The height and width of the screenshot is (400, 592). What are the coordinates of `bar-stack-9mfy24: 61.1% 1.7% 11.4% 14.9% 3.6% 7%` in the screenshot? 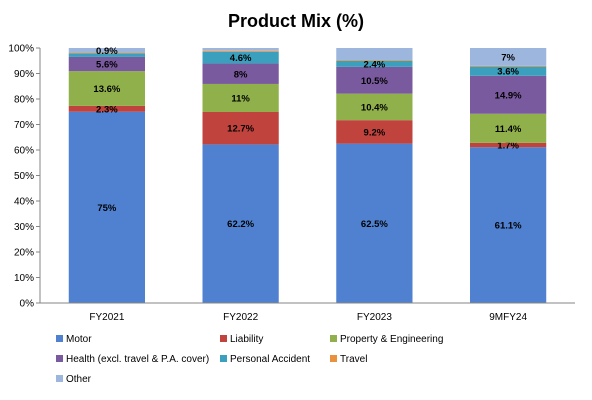 It's located at (508, 175).